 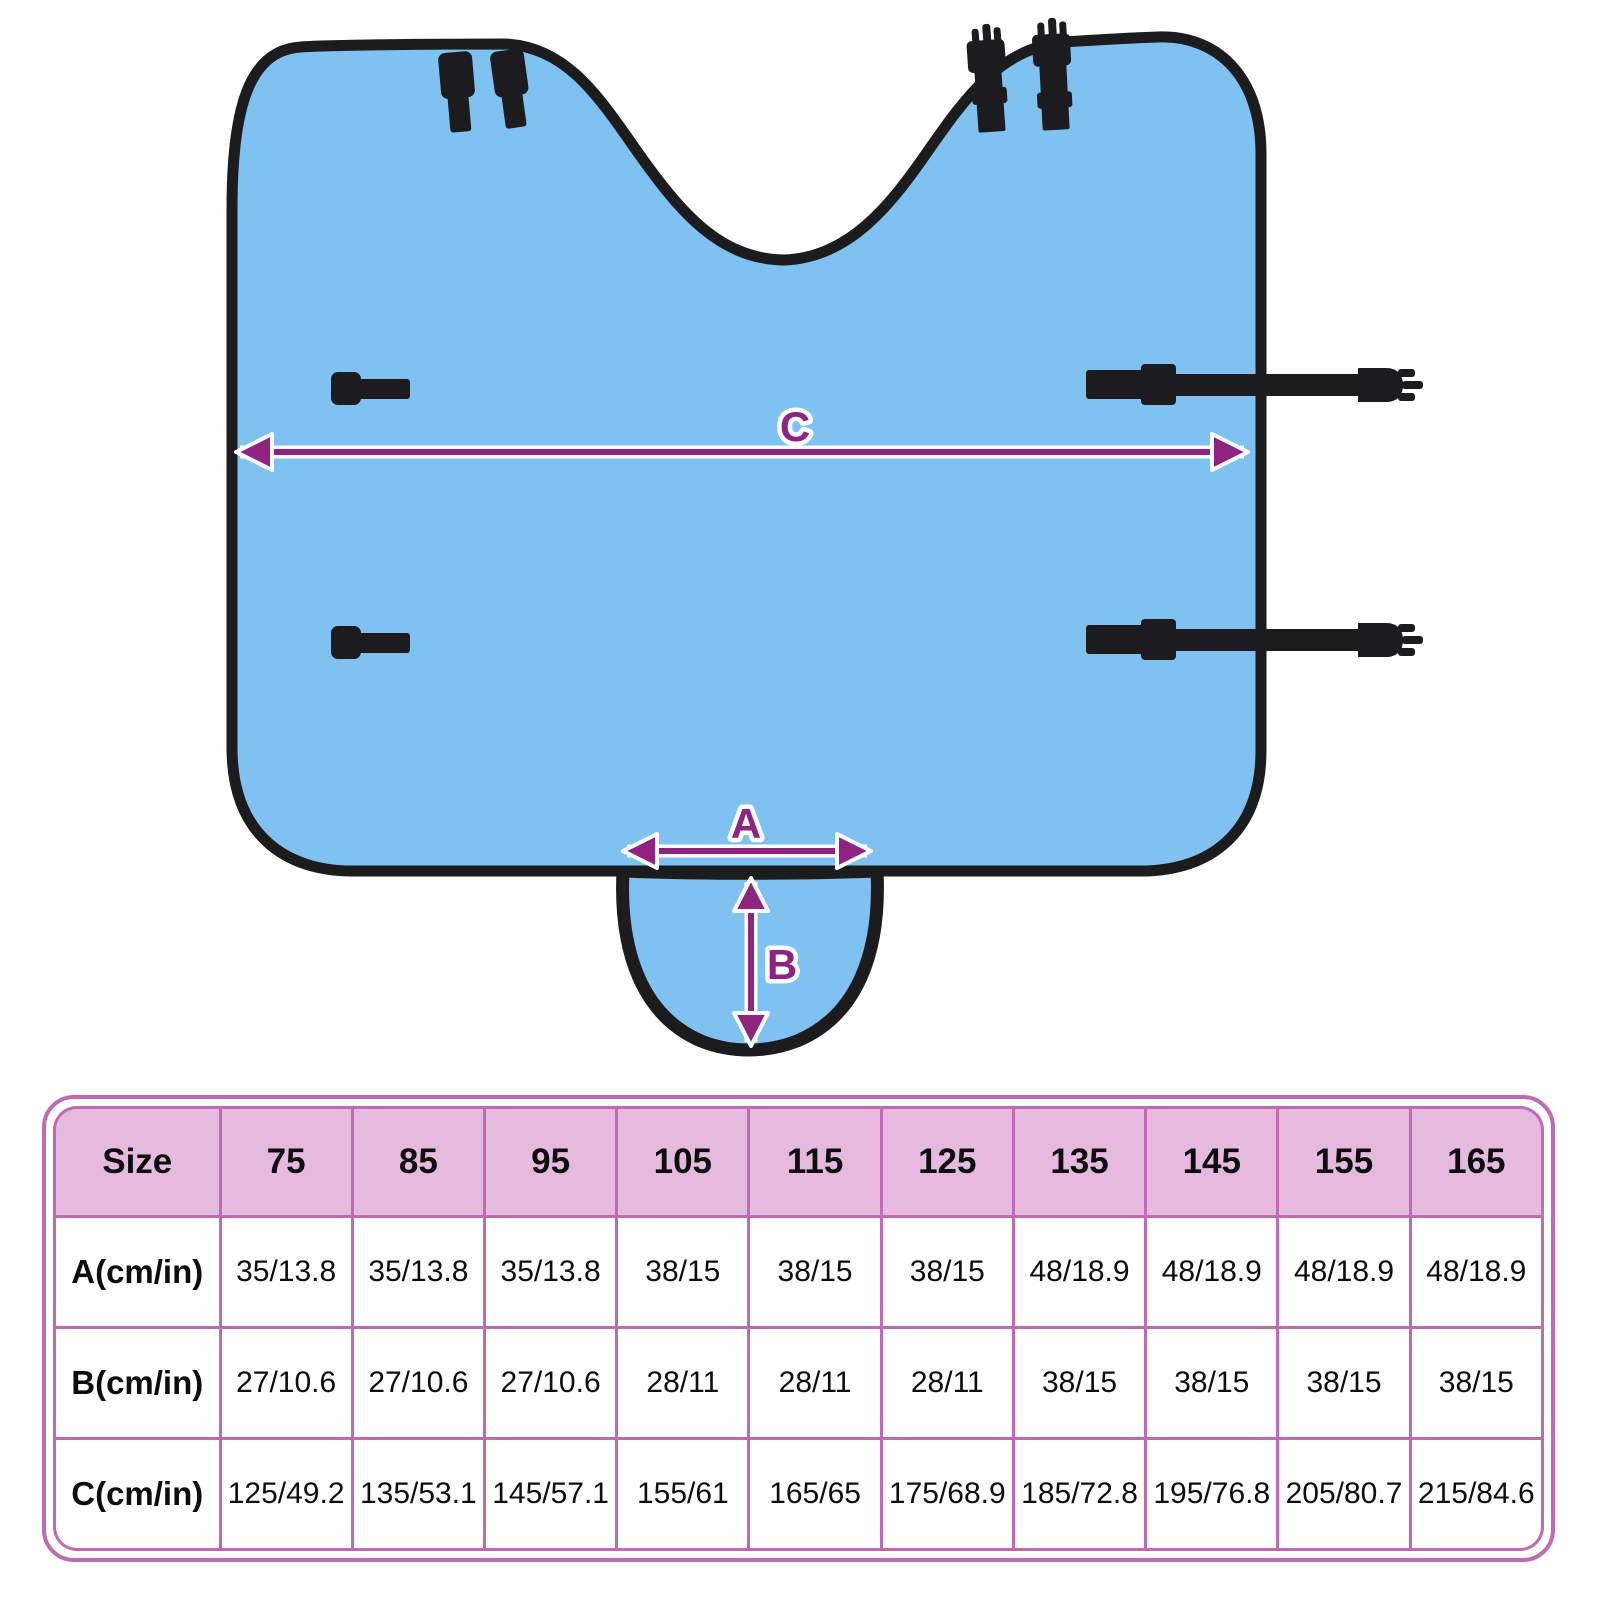 I want to click on dimension-label-a: A, so click(x=746, y=823).